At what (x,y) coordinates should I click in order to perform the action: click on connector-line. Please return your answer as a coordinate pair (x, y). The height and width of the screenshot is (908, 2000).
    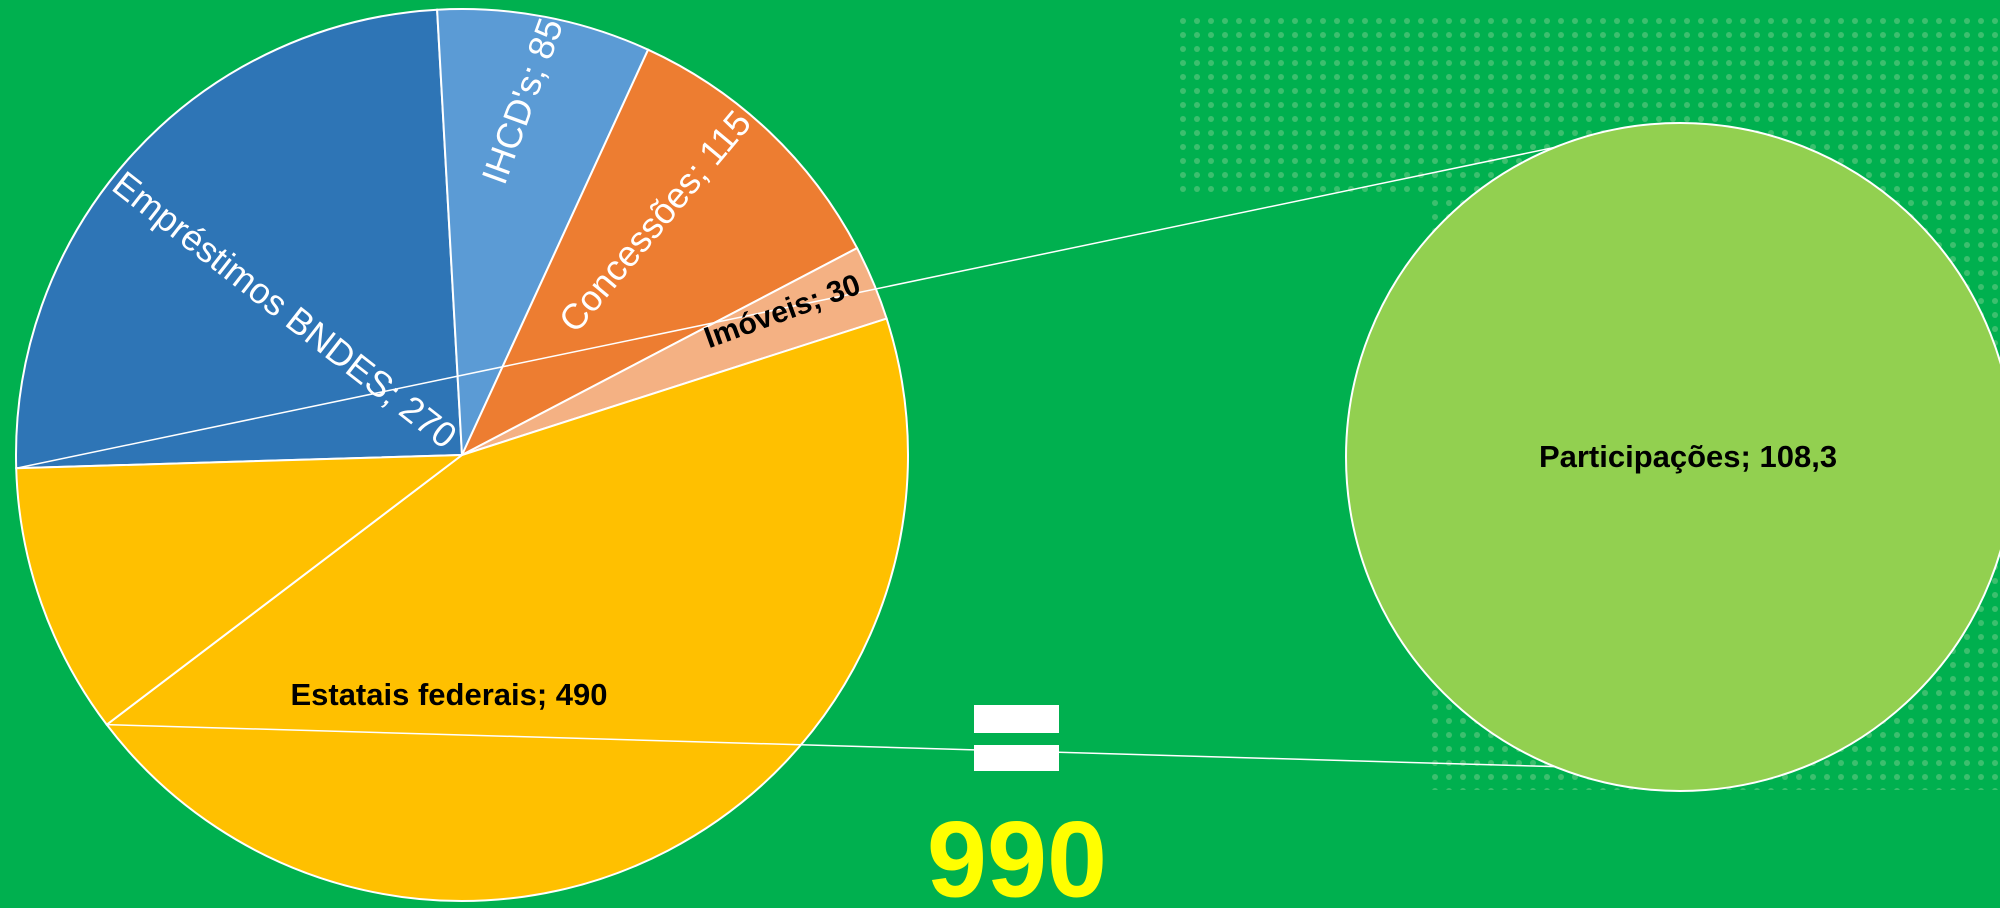
    Looking at the image, I should click on (830, 745).